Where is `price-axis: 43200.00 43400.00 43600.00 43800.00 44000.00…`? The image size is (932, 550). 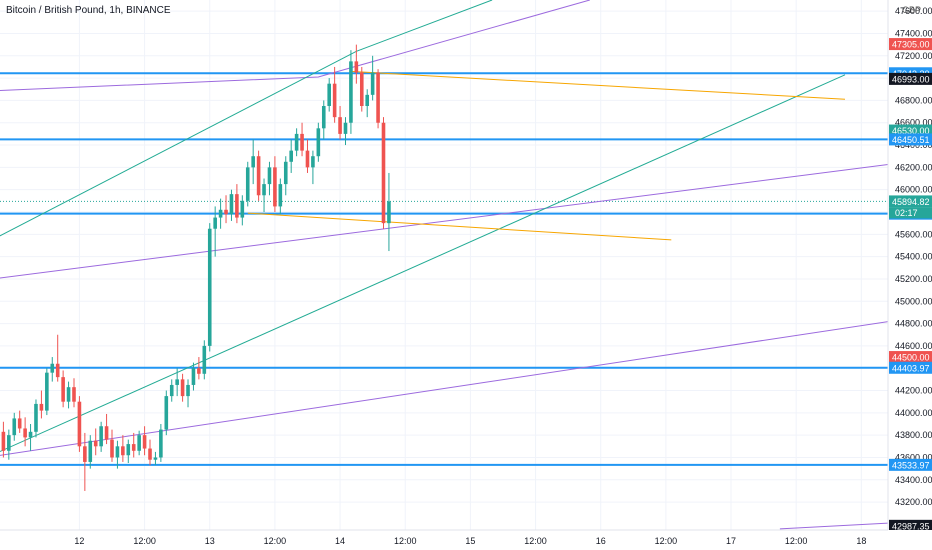 price-axis: 43200.00 43400.00 43600.00 43800.00 44000.00… is located at coordinates (909, 275).